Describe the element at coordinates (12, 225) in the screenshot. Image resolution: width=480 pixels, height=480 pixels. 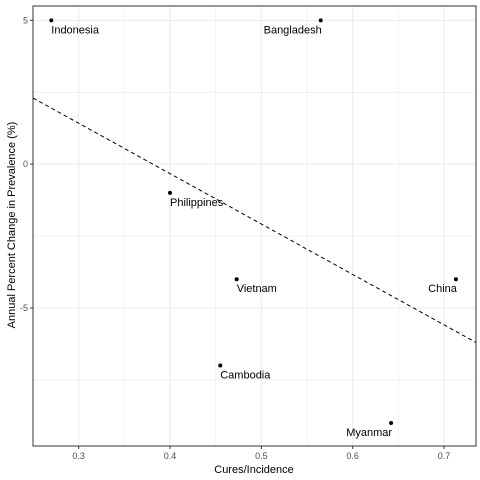
I see `y-axis-title: Annual Percent Change in Prevalence (%)` at that location.